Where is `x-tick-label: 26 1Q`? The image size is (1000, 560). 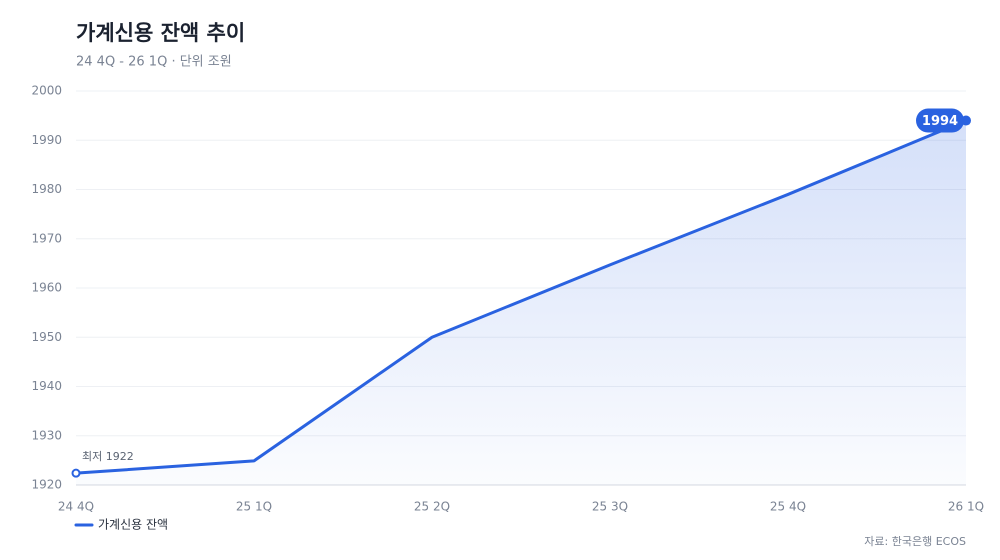
x-tick-label: 26 1Q is located at coordinates (966, 507).